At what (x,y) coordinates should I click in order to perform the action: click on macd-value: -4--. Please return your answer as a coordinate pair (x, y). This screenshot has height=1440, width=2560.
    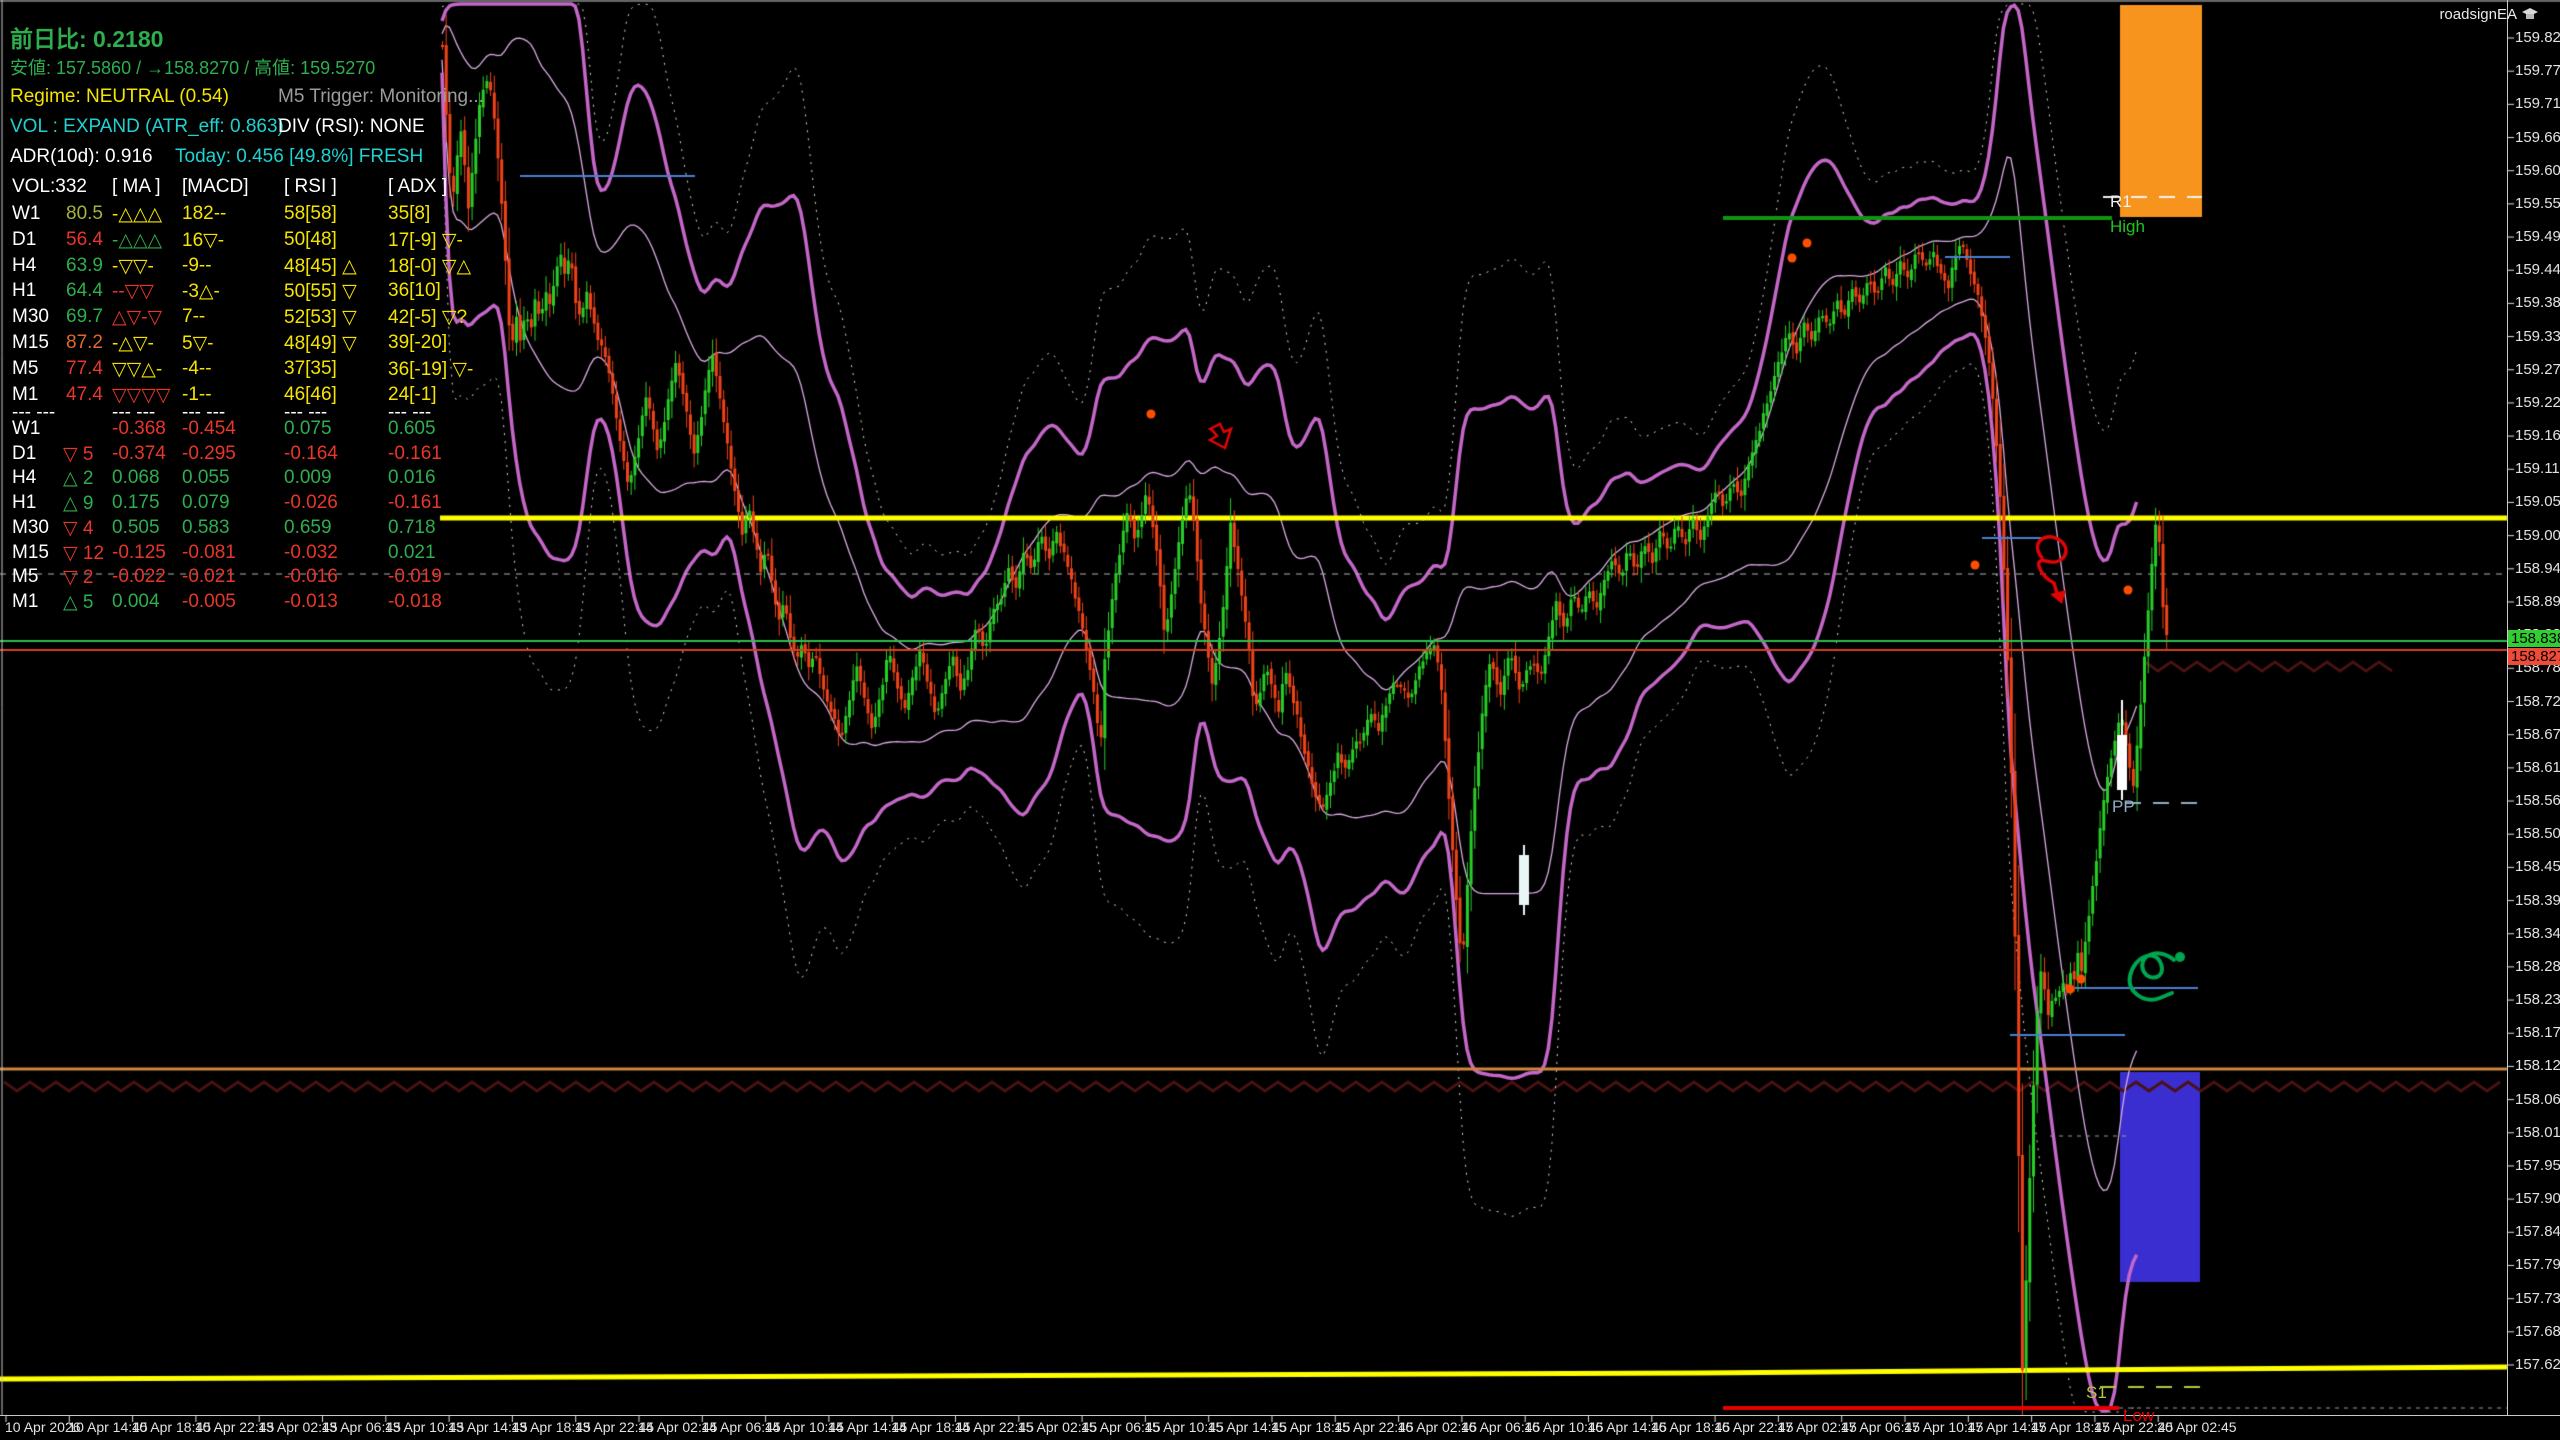
    Looking at the image, I should click on (197, 368).